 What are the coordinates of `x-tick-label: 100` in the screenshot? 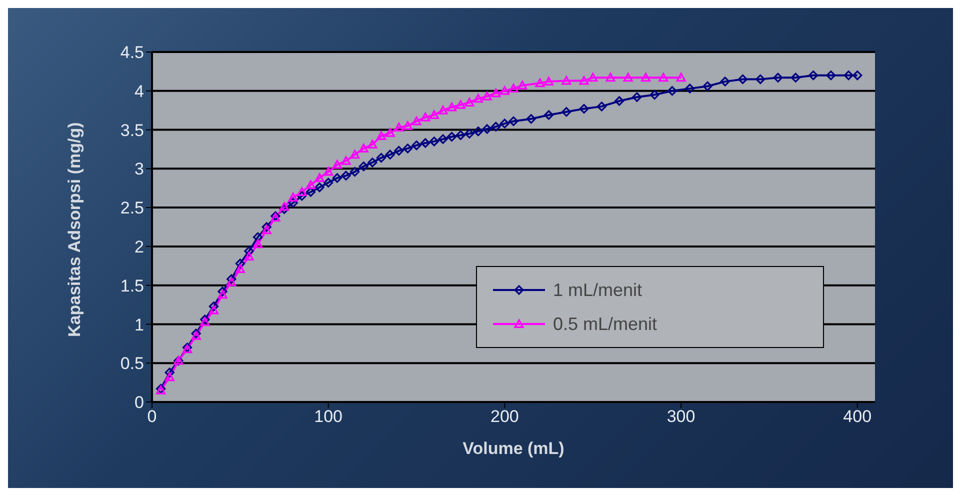 It's located at (328, 416).